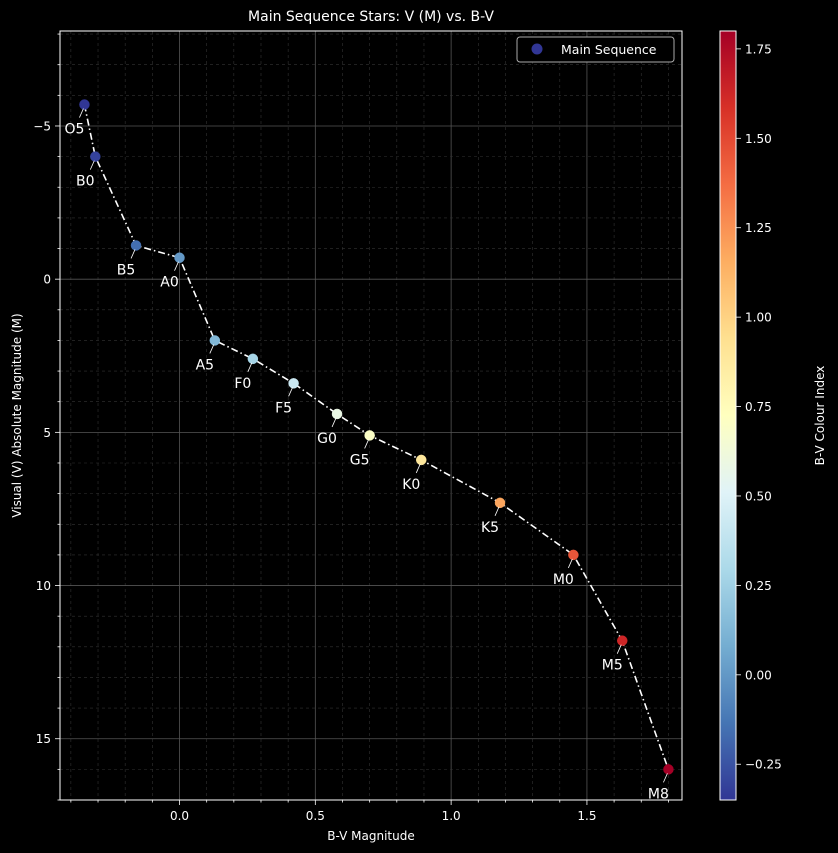 The height and width of the screenshot is (853, 838). What do you see at coordinates (758, 675) in the screenshot?
I see `colorbar-tick-label: 0.00` at bounding box center [758, 675].